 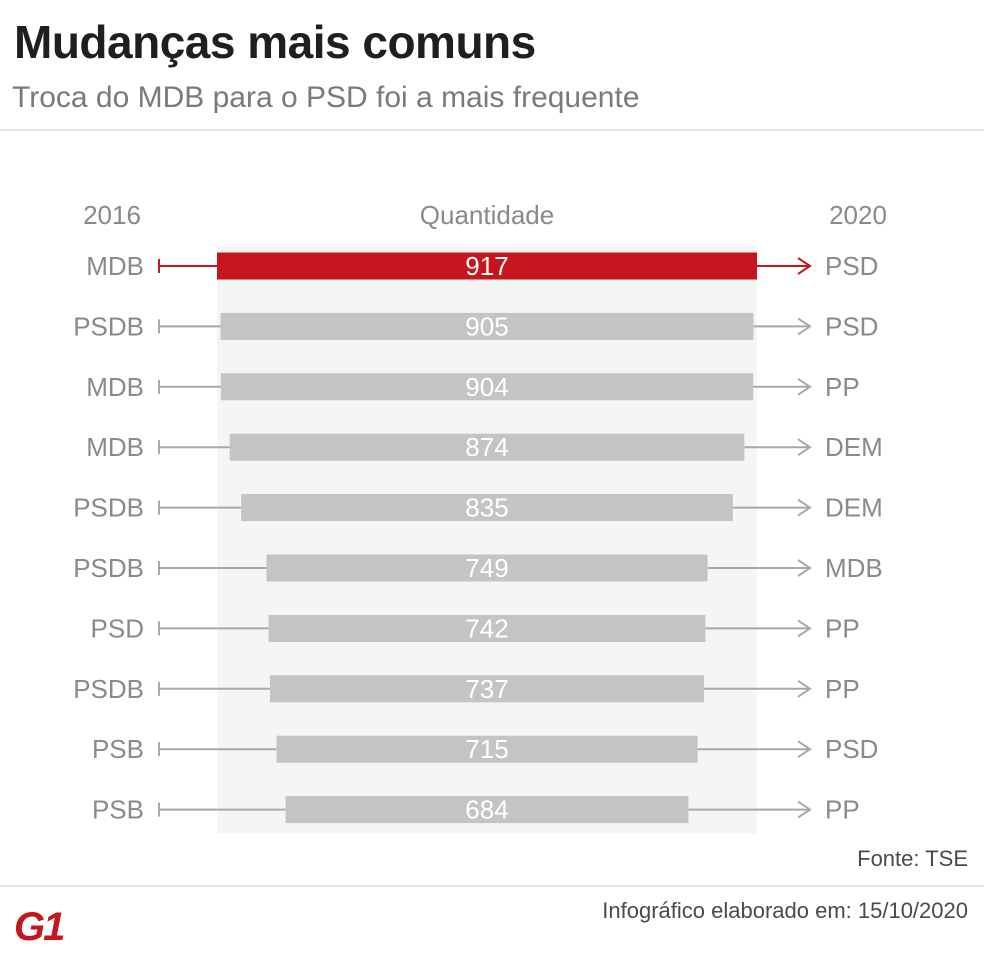 What do you see at coordinates (785, 910) in the screenshot?
I see `infographic-date: Infográfico elaborado em: 15/10/2020` at bounding box center [785, 910].